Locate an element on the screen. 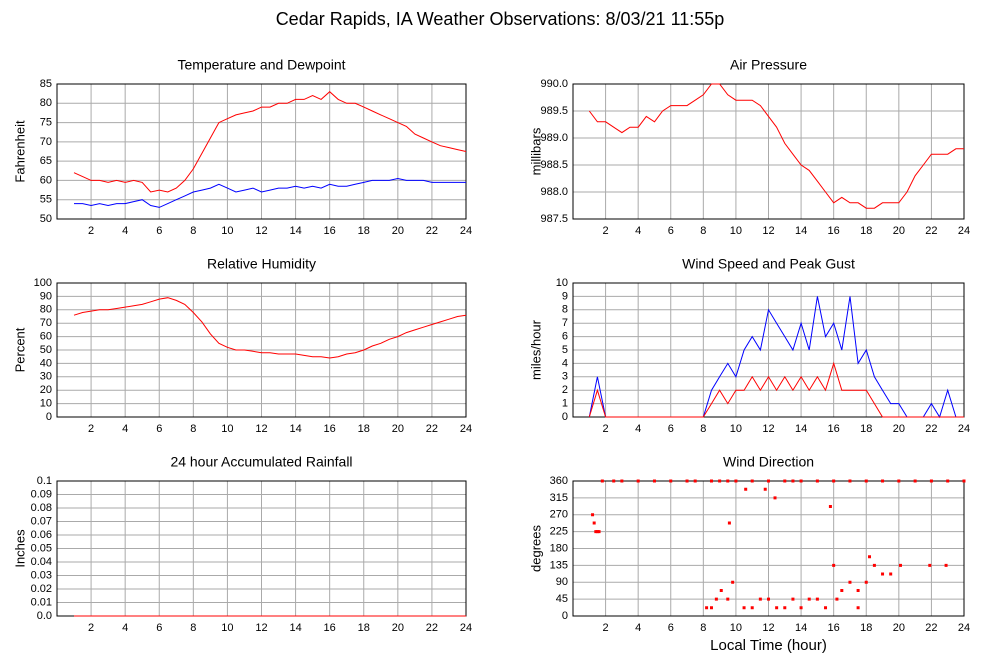 This screenshot has height=660, width=1000. panel-title: Temperature and Dewpoint is located at coordinates (261, 65).